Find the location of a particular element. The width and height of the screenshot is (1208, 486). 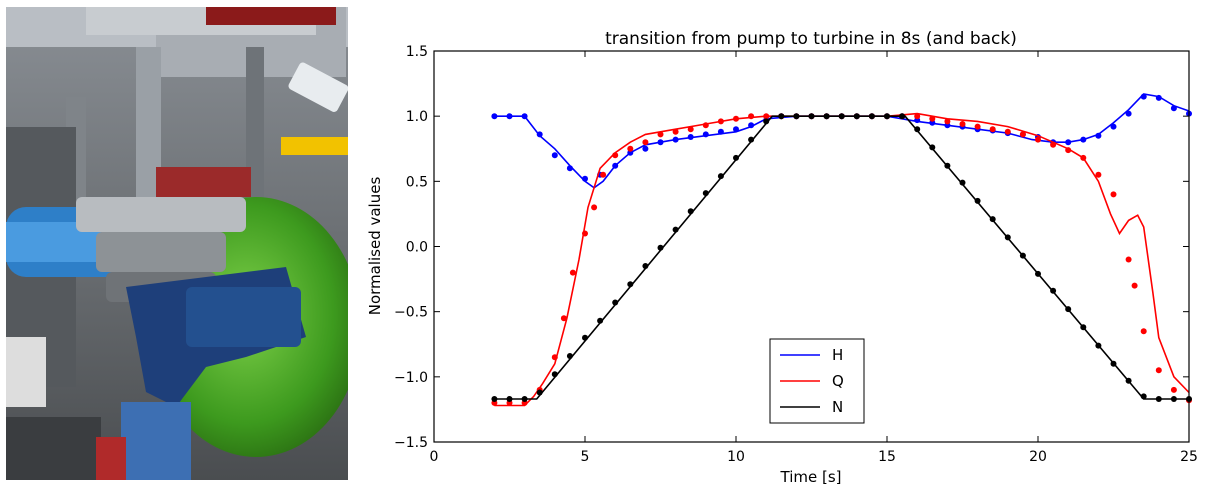

legend: H Q N is located at coordinates (817, 381).